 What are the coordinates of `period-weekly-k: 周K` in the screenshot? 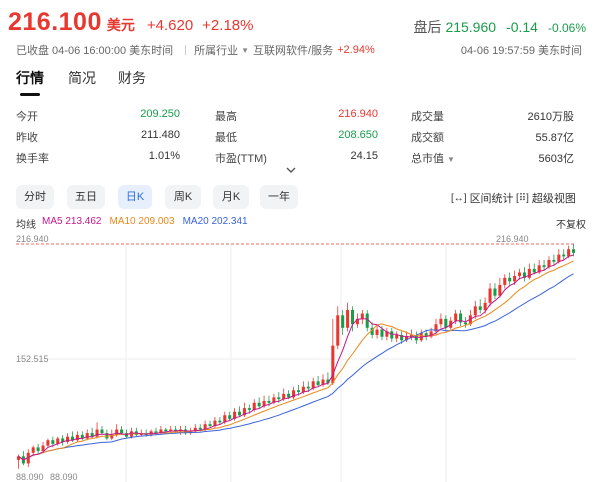 It's located at (183, 197).